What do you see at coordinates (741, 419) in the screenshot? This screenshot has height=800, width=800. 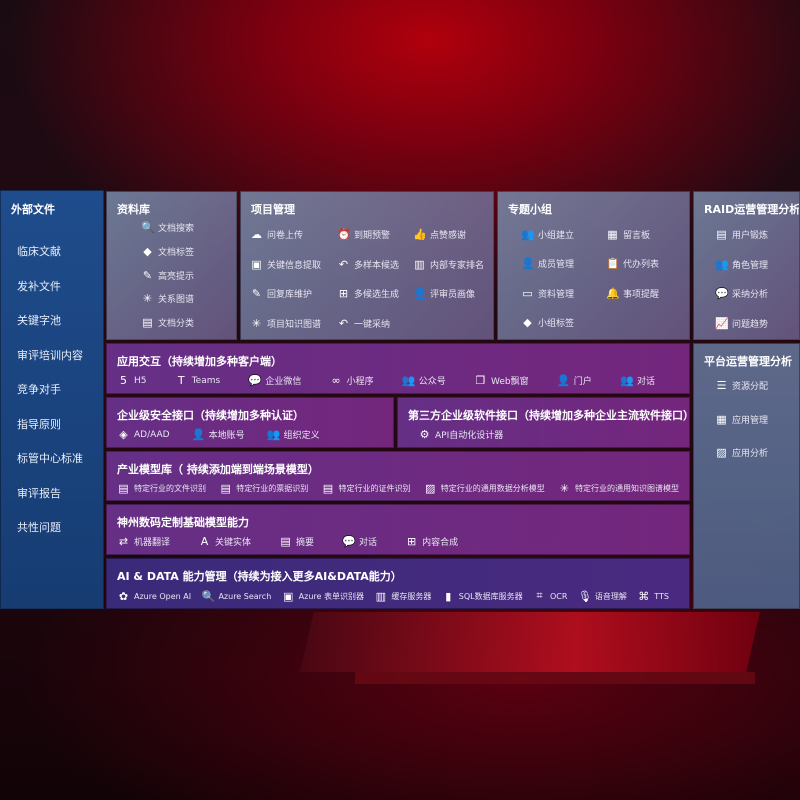 I see `feature-item-apps: ▦ 应用管理` at bounding box center [741, 419].